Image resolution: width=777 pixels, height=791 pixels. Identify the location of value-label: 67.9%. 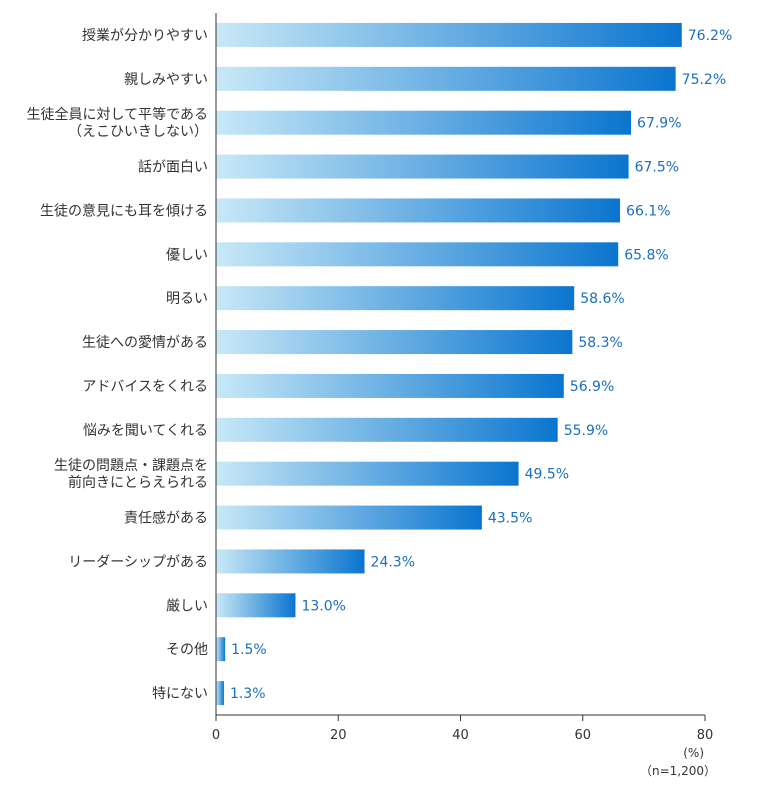
(659, 124).